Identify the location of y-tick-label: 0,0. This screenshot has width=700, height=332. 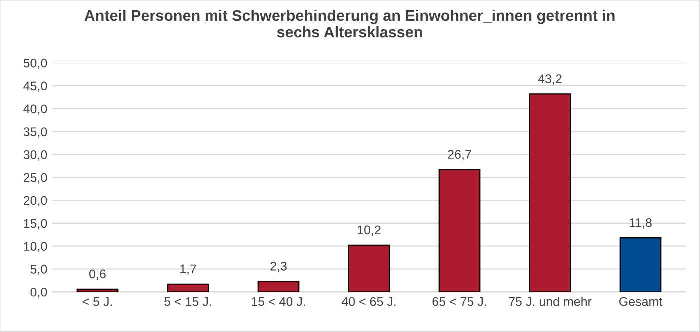
(39, 293).